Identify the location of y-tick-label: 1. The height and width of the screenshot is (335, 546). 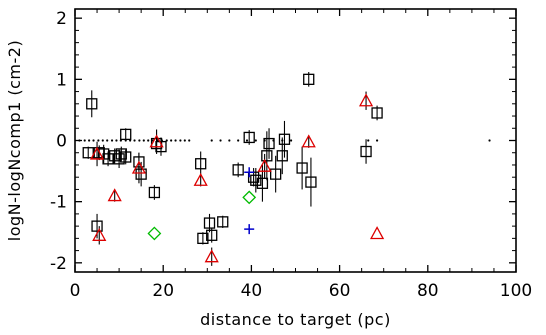
(61, 80).